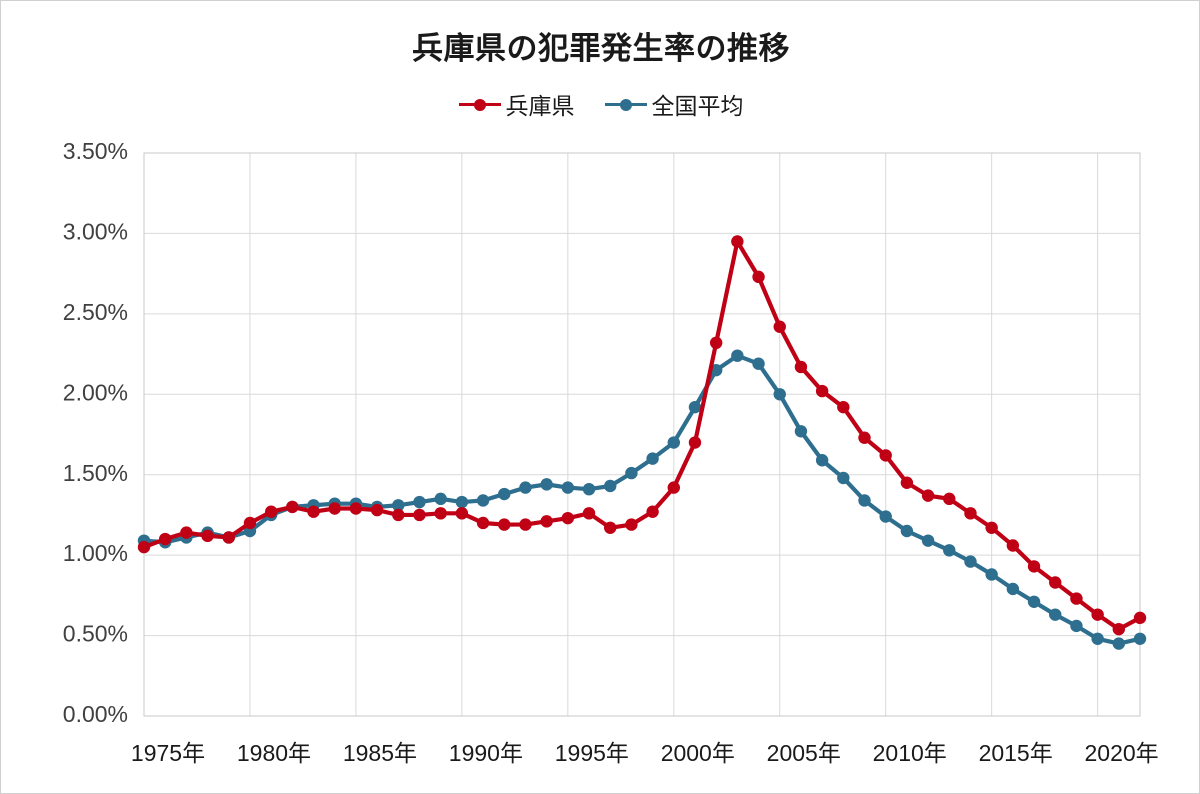  Describe the element at coordinates (95, 473) in the screenshot. I see `y-tick-label: 1.50%` at that location.